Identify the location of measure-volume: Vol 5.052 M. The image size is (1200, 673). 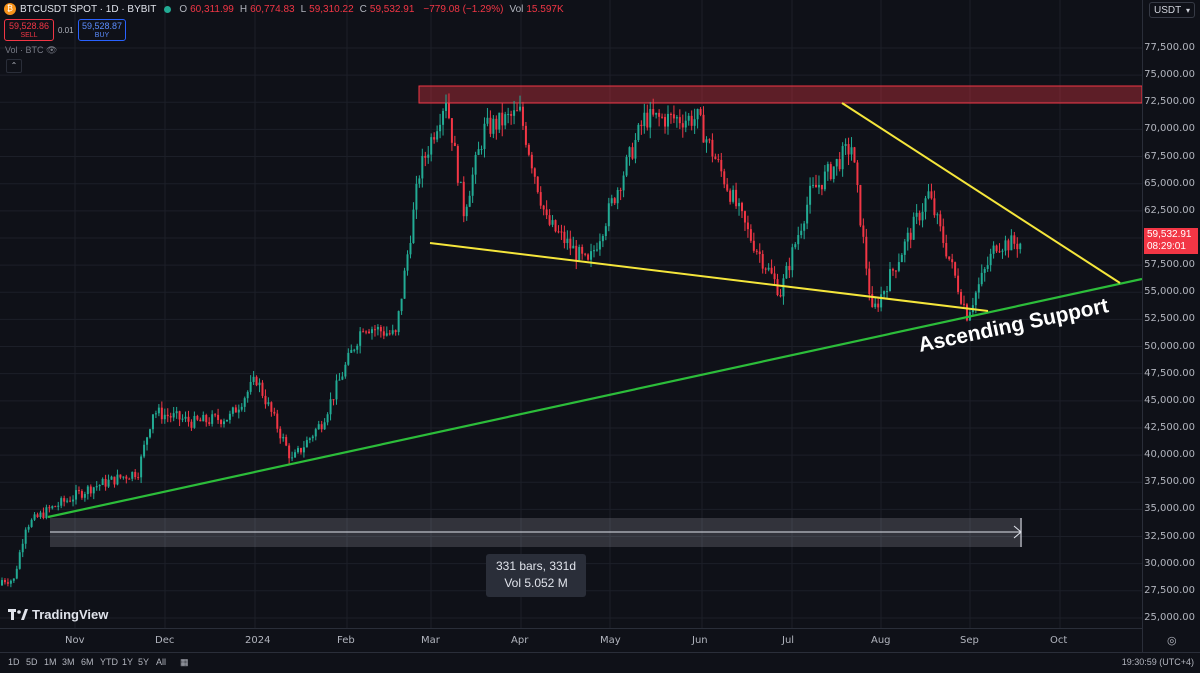
(536, 583).